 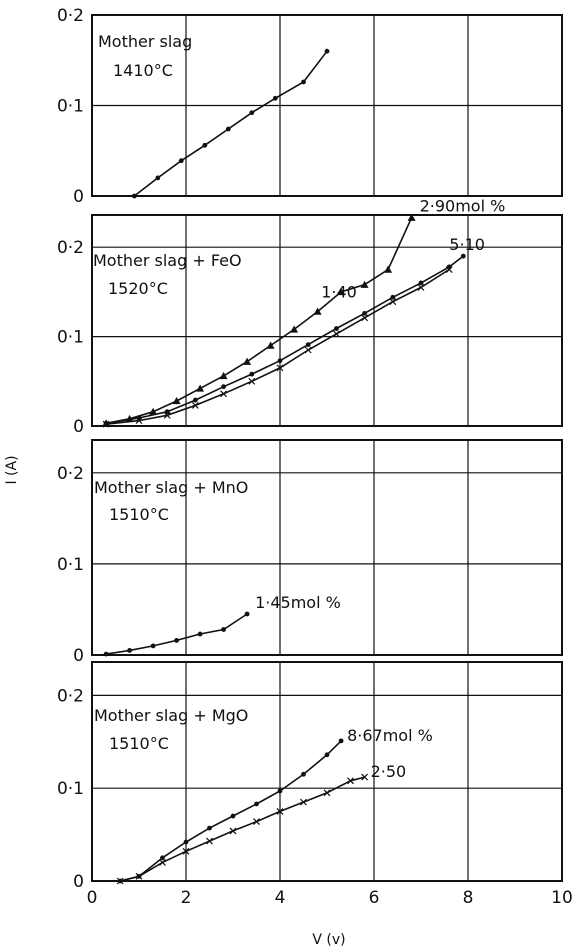 I want to click on series-label: 1·40, so click(x=339, y=292).